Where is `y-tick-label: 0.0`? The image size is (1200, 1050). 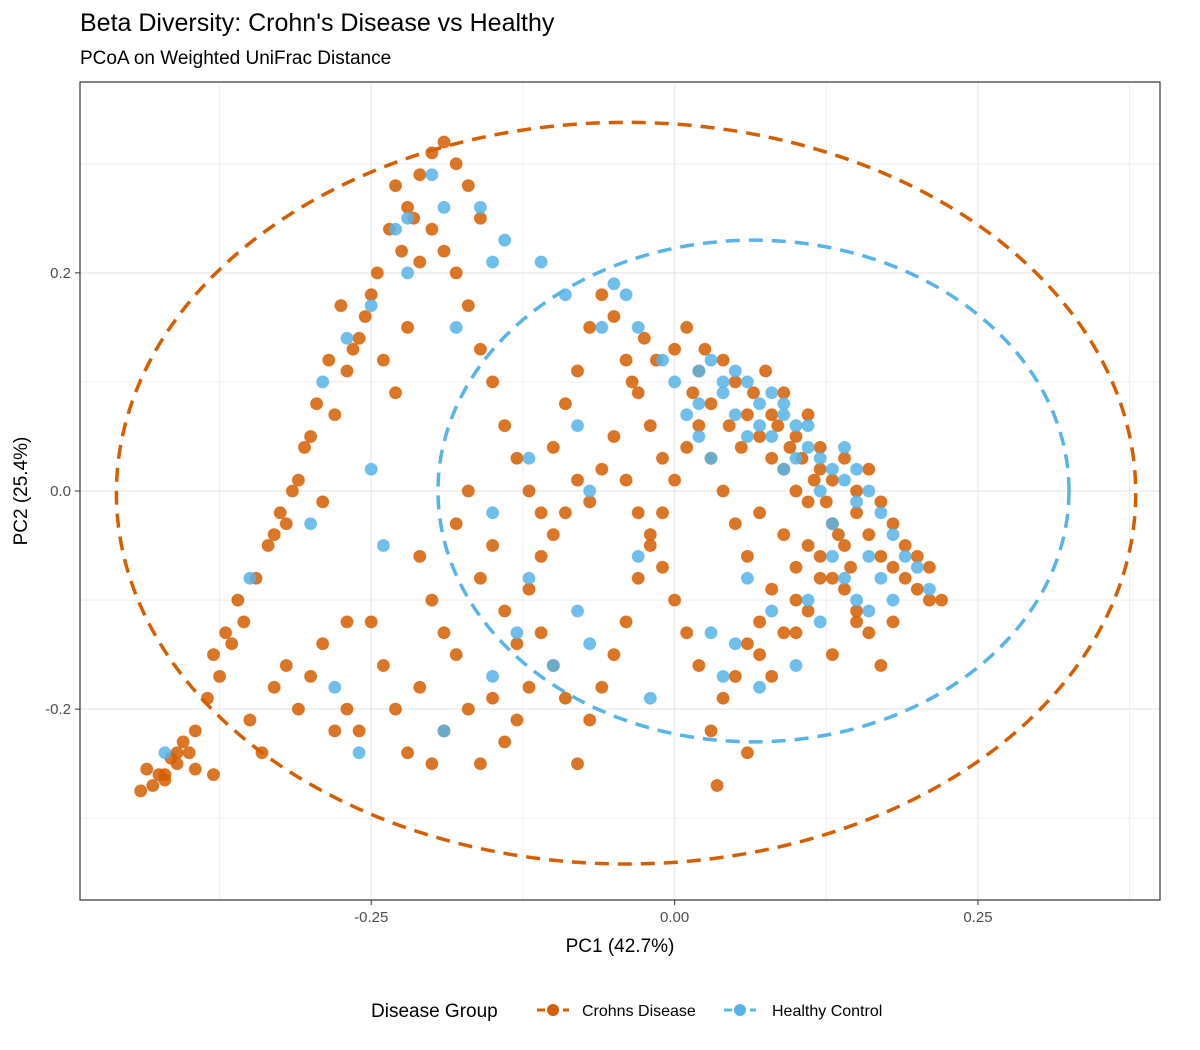 y-tick-label: 0.0 is located at coordinates (60, 491).